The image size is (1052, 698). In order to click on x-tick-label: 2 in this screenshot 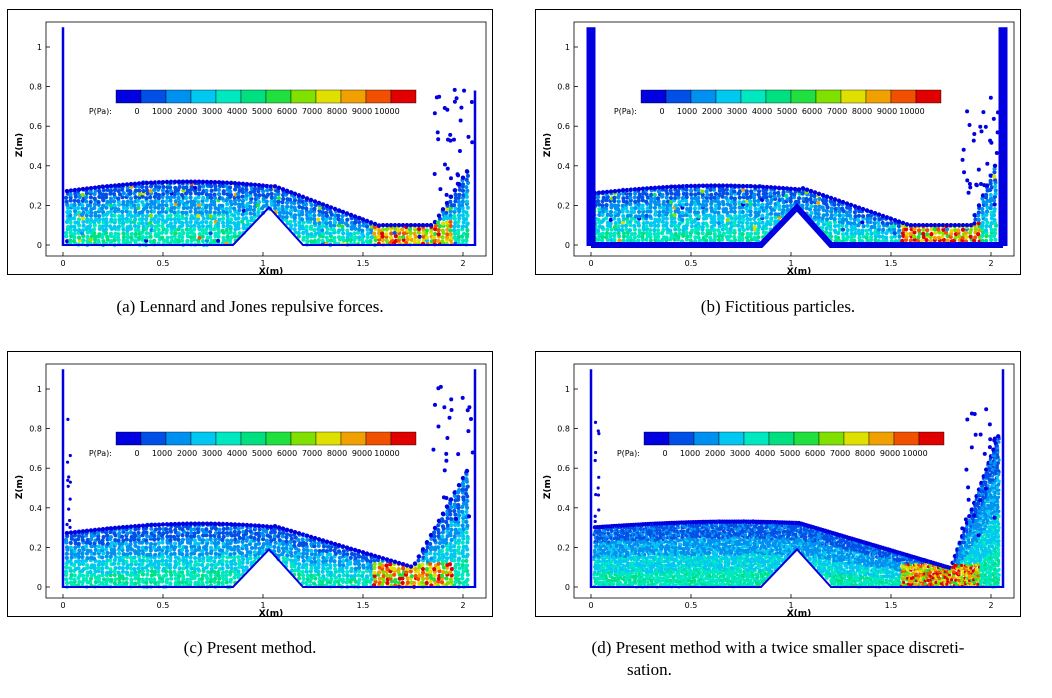, I will do `click(462, 263)`.